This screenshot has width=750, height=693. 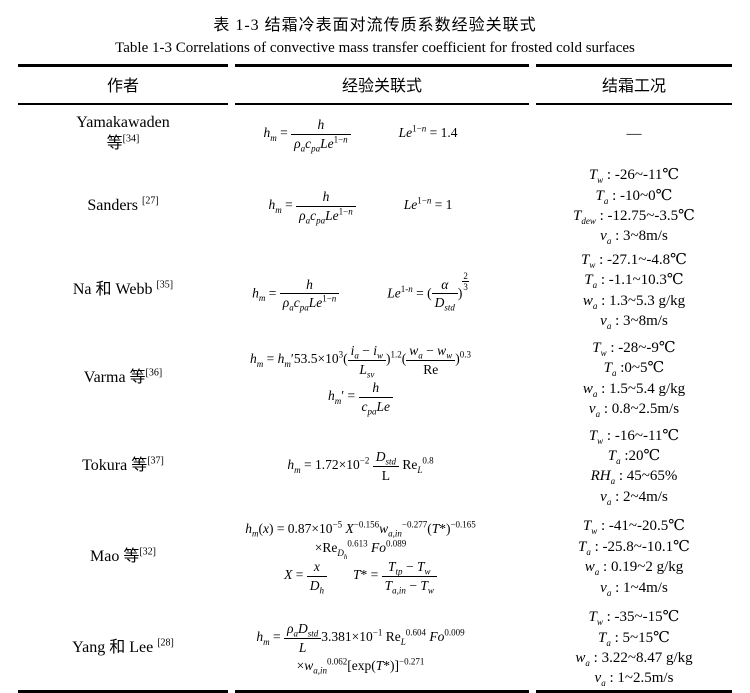 I want to click on formula-cell: hm = h ρacpaLe1−n Le1-n = (α Dstd) 2 3, so click(x=360, y=292).